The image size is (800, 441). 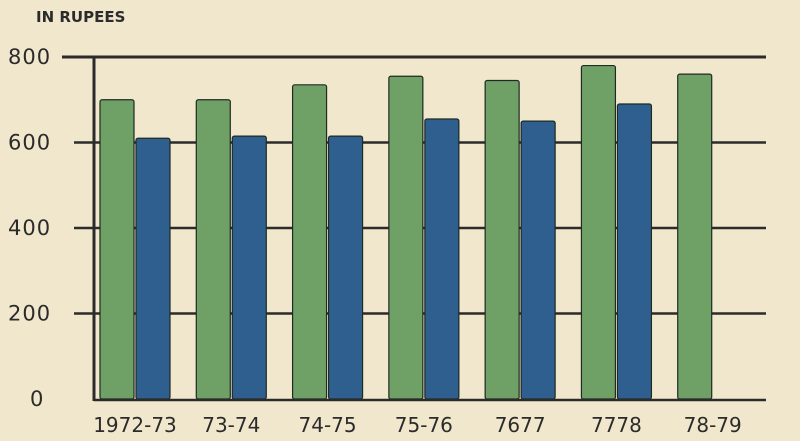 What do you see at coordinates (37, 399) in the screenshot?
I see `y-tick-label-0: 0` at bounding box center [37, 399].